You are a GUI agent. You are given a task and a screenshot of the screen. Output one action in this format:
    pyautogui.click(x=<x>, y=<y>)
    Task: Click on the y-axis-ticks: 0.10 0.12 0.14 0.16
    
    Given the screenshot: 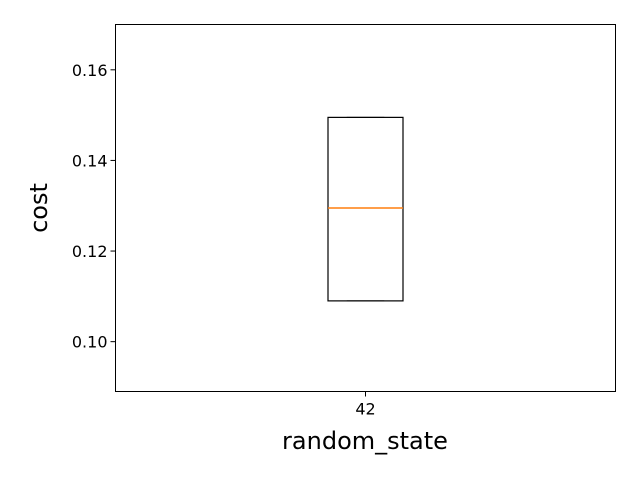 What is the action you would take?
    pyautogui.click(x=94, y=206)
    